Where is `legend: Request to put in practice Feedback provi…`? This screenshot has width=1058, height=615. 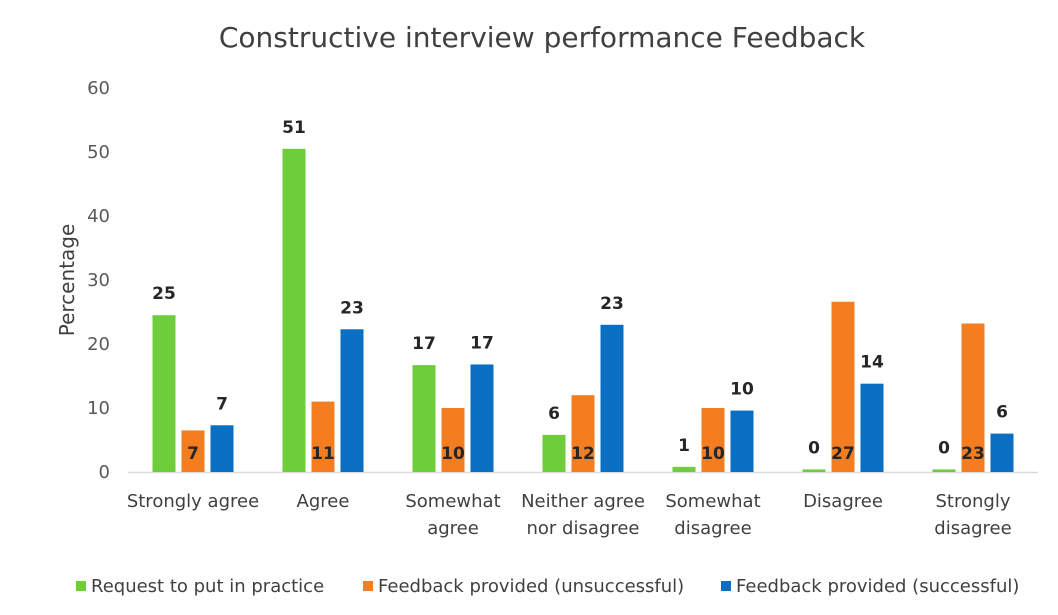
legend: Request to put in practice Feedback provi… is located at coordinates (547, 586).